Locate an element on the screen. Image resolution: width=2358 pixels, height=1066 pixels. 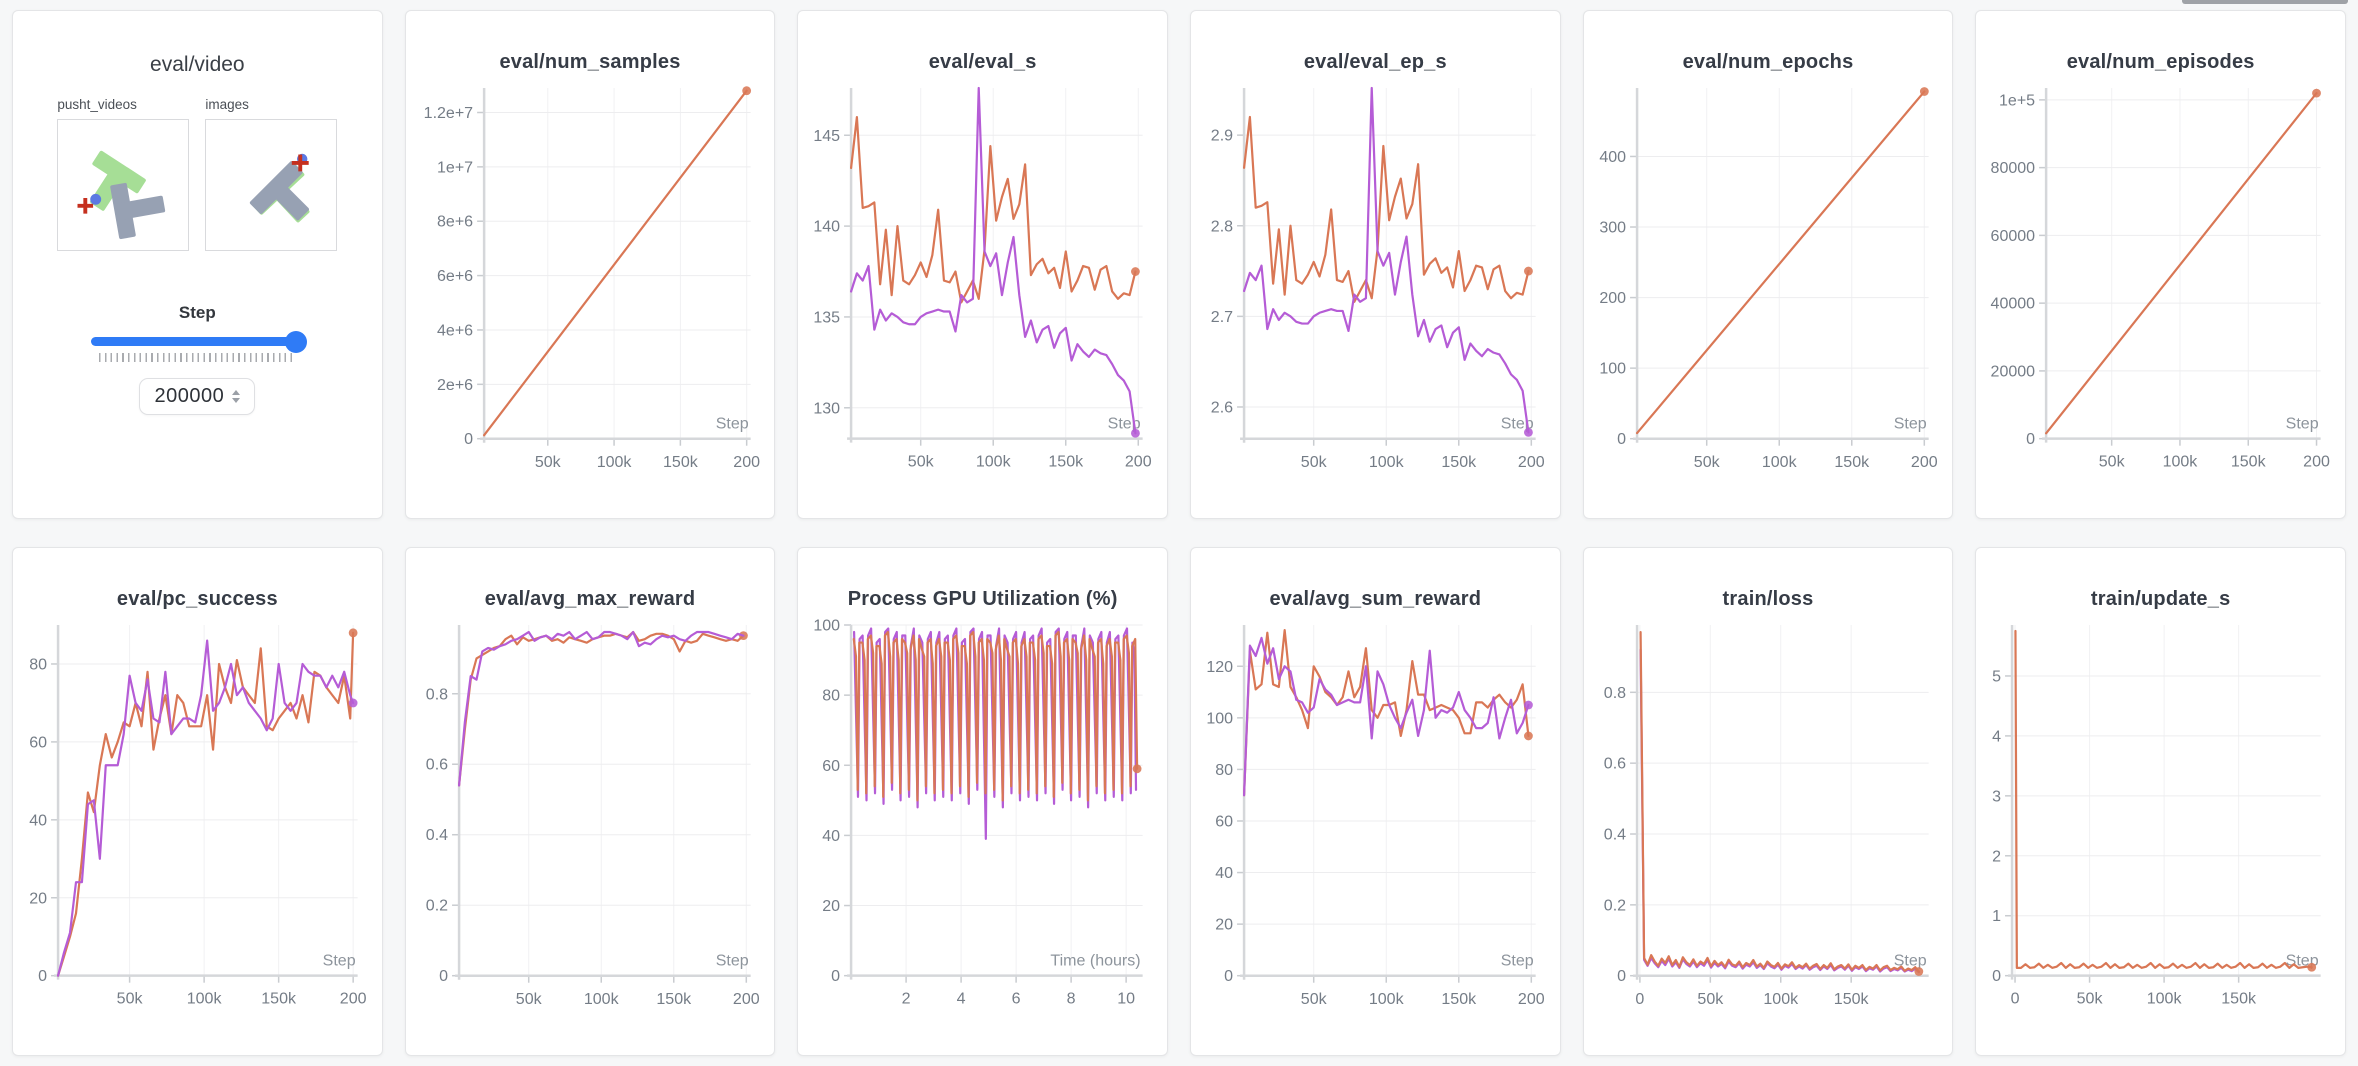
step-input: 200000 is located at coordinates (197, 396).